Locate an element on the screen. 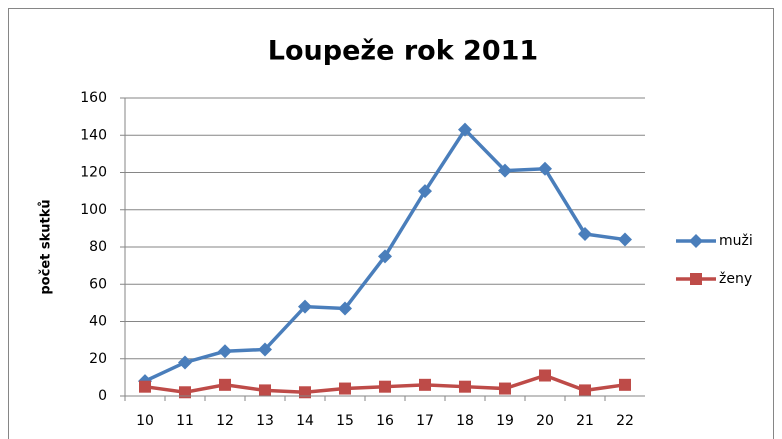 This screenshot has width=782, height=439. y-tick-label: 120 is located at coordinates (93, 173).